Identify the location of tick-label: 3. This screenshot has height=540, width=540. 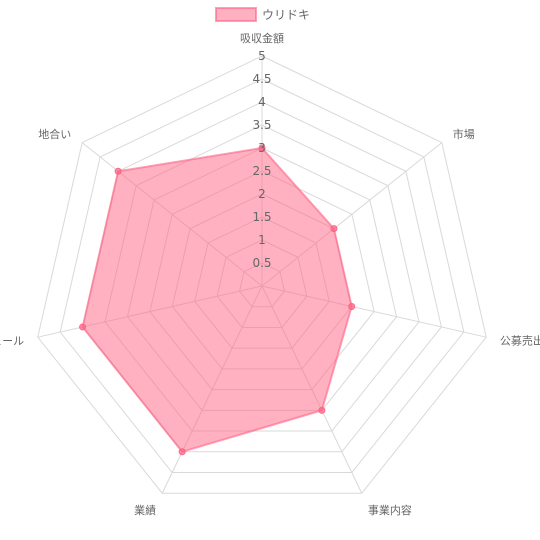
(262, 148).